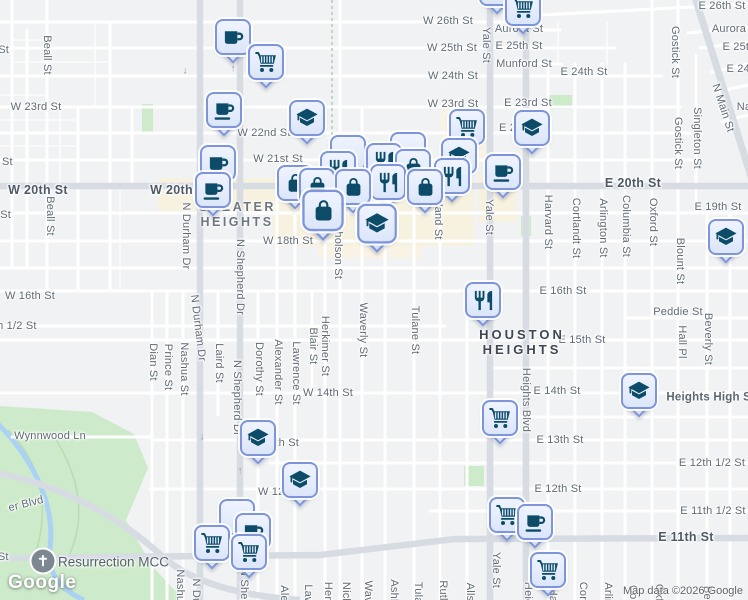  What do you see at coordinates (43, 511) in the screenshot?
I see `water-stream` at bounding box center [43, 511].